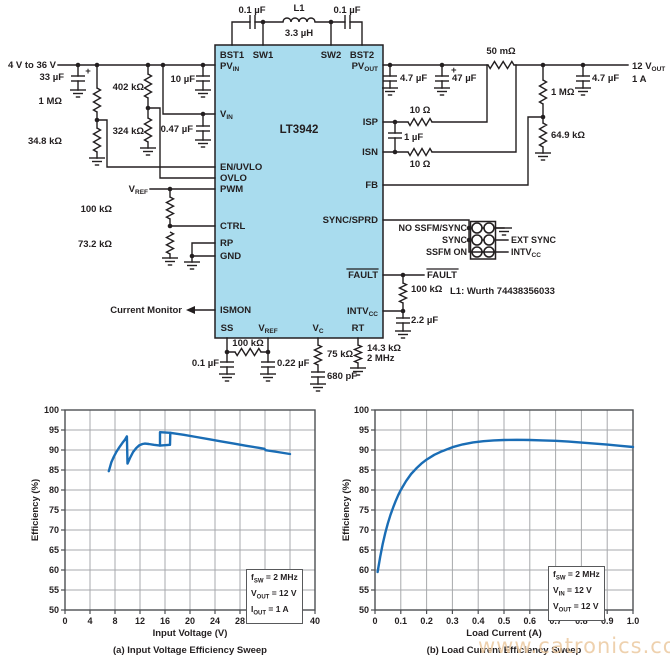 This screenshot has width=670, height=665. I want to click on resistor-ctrl-bottom, so click(170, 243).